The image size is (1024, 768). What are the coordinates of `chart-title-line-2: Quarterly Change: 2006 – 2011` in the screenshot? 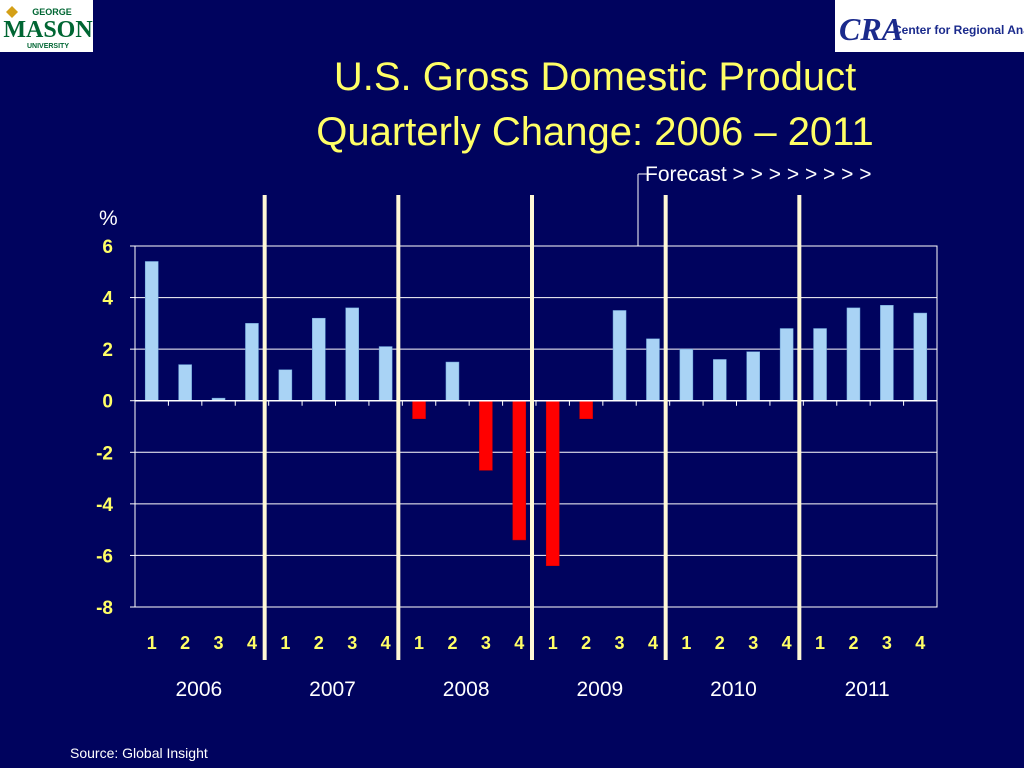 It's located at (595, 132).